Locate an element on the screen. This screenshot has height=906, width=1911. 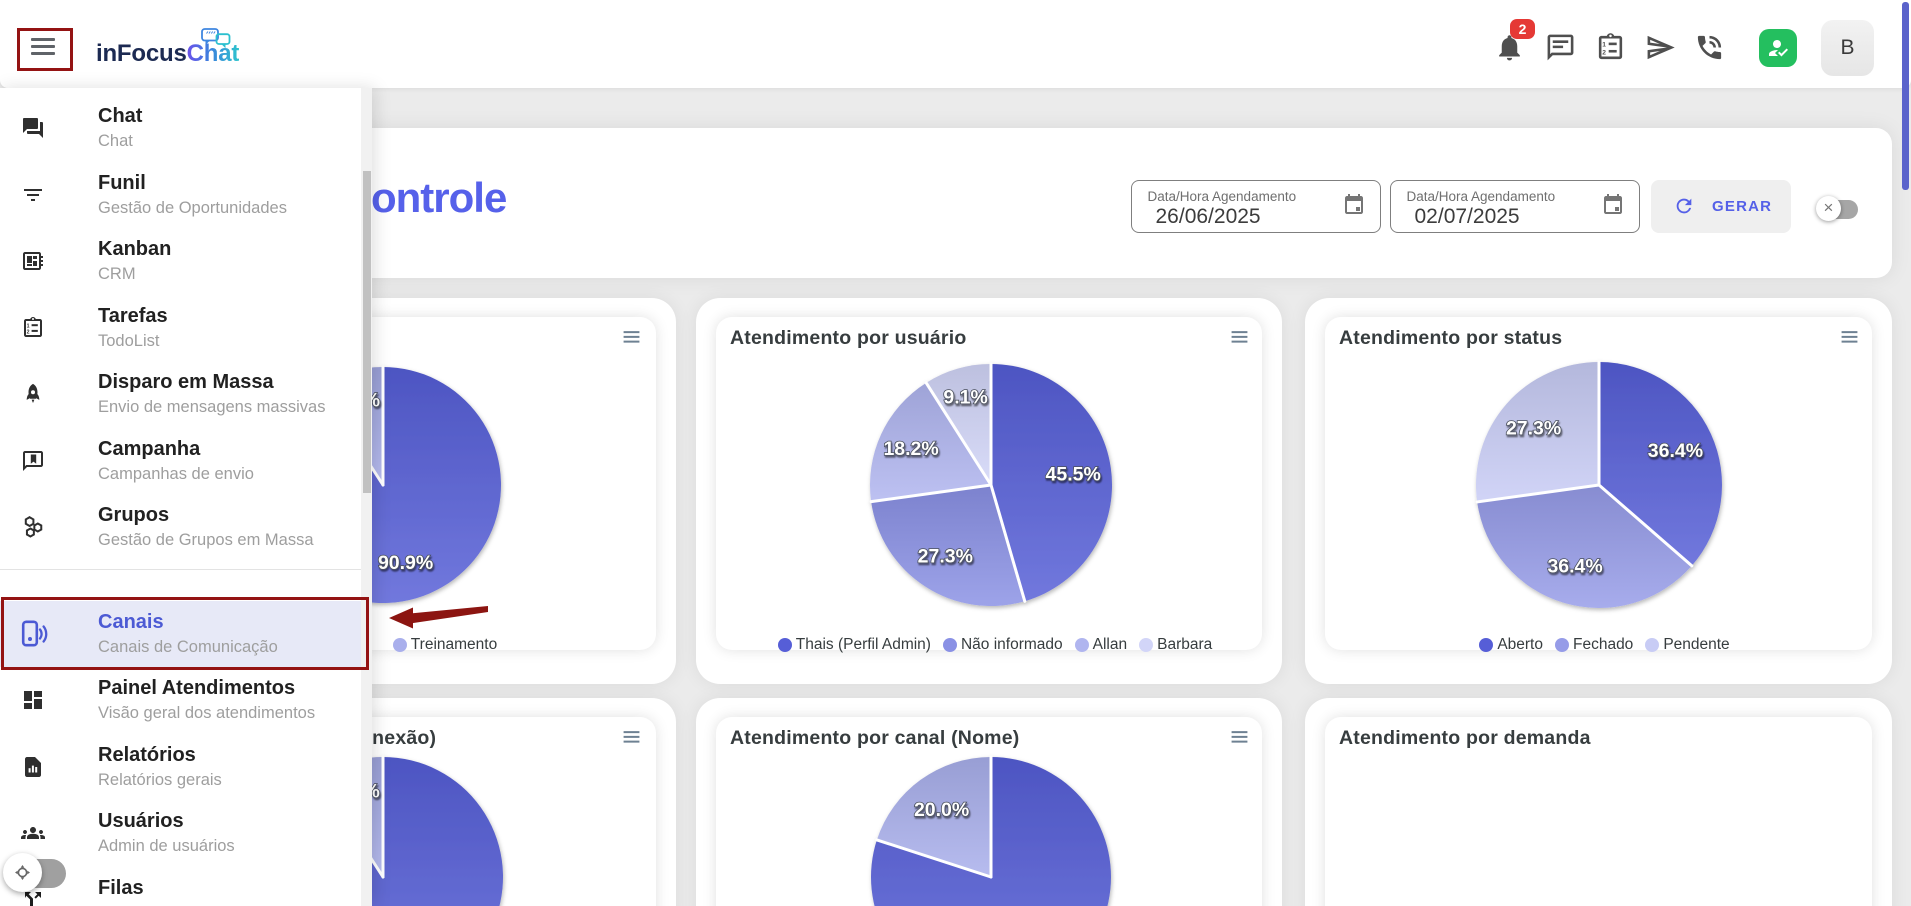
svg-text: 20.0% is located at coordinates (941, 810).